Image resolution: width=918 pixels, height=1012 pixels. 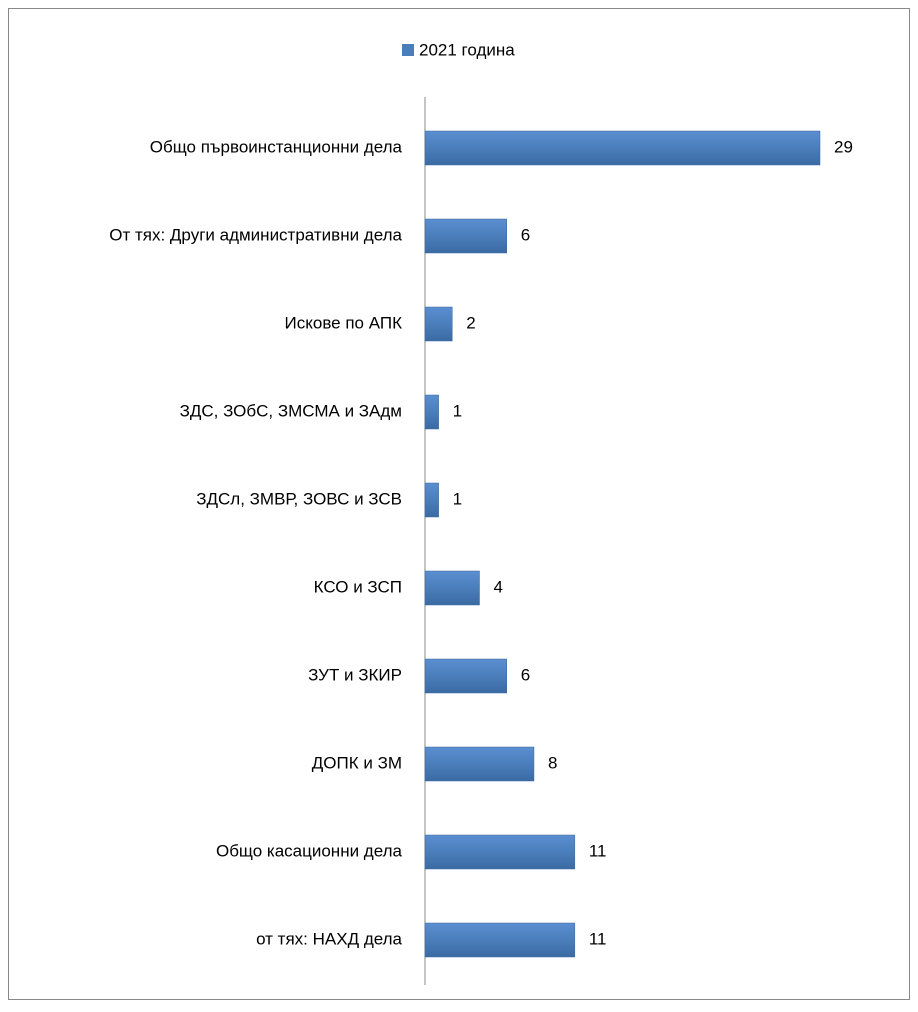 I want to click on y-tick-label: От тях: Други административни дела, so click(x=255, y=234).